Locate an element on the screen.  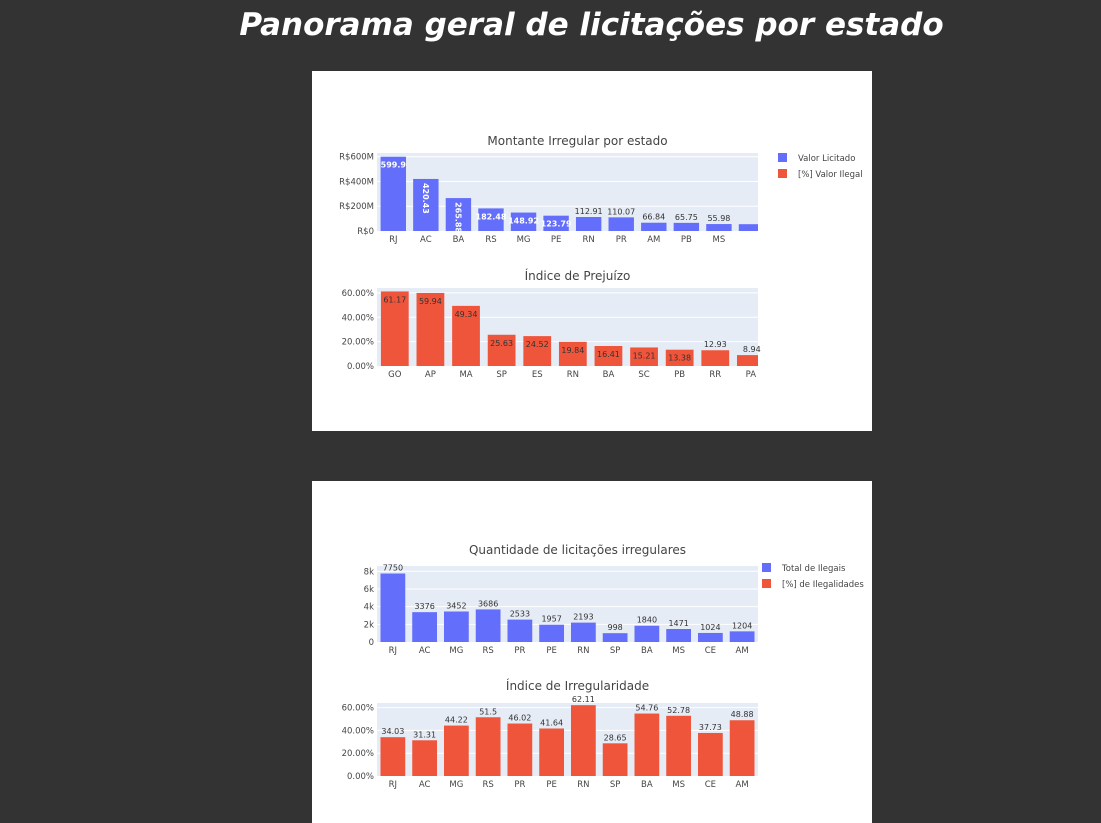
bar-AP is located at coordinates (430, 329).